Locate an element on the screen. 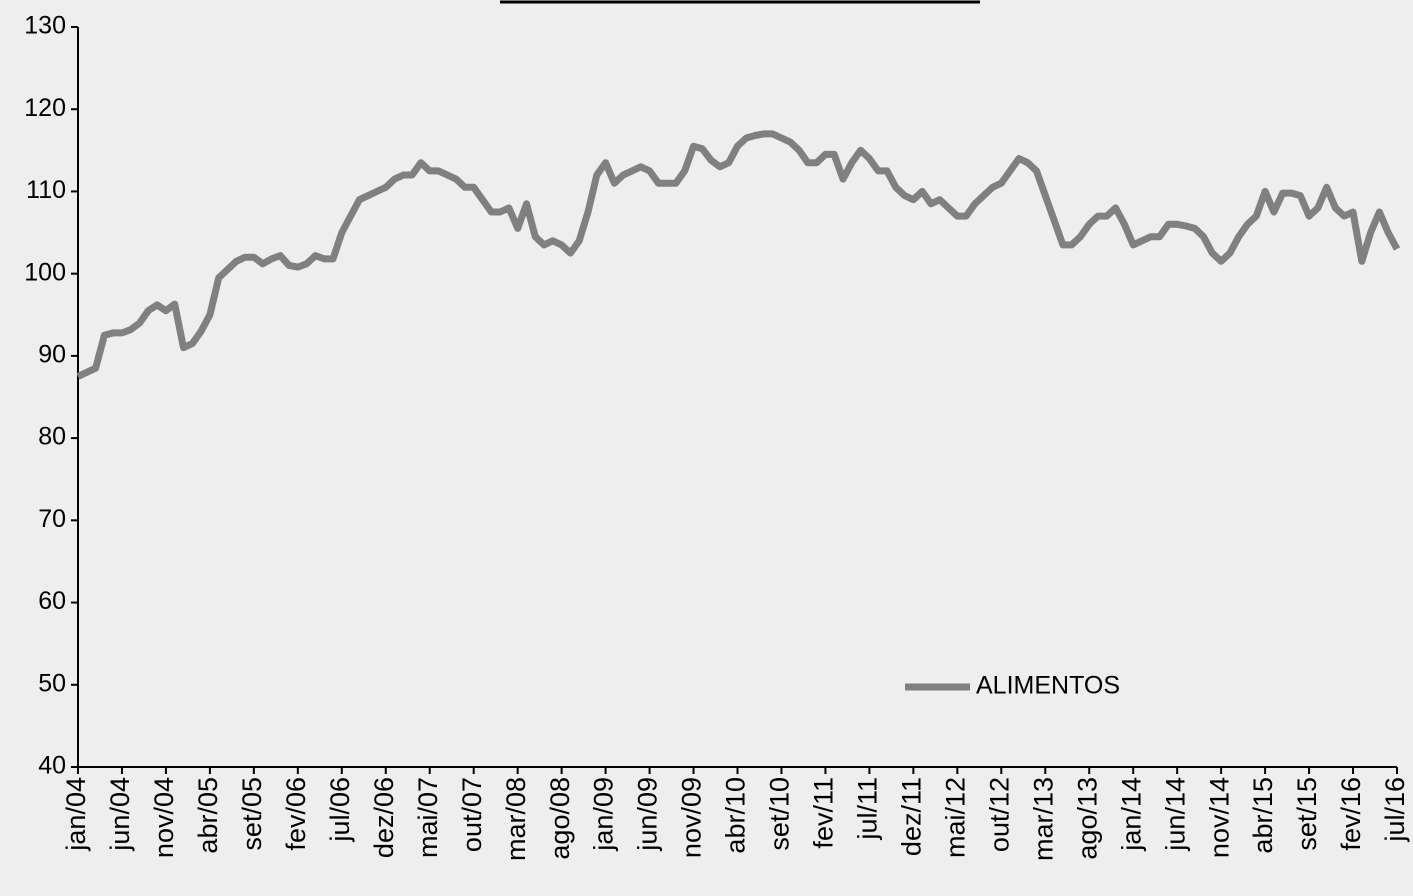 This screenshot has height=896, width=1413. x-tick-label: jun/09 is located at coordinates (648, 814).